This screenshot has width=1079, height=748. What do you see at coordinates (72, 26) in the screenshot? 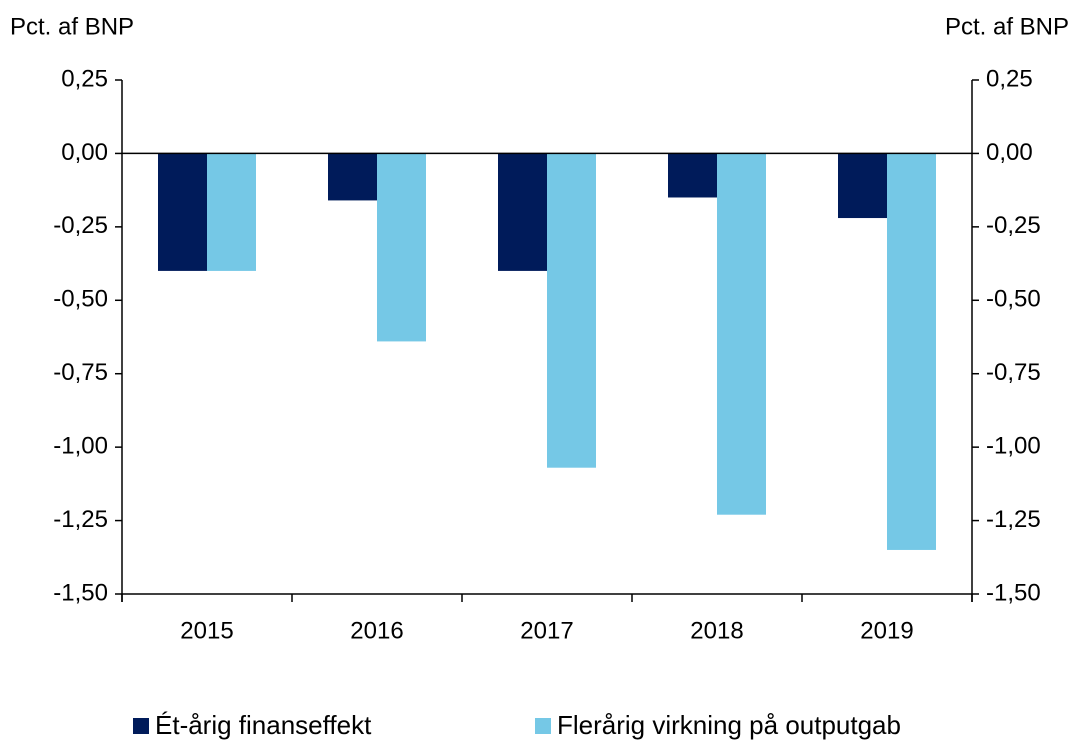
I see `y-axis-label: Pct. af BNP` at bounding box center [72, 26].